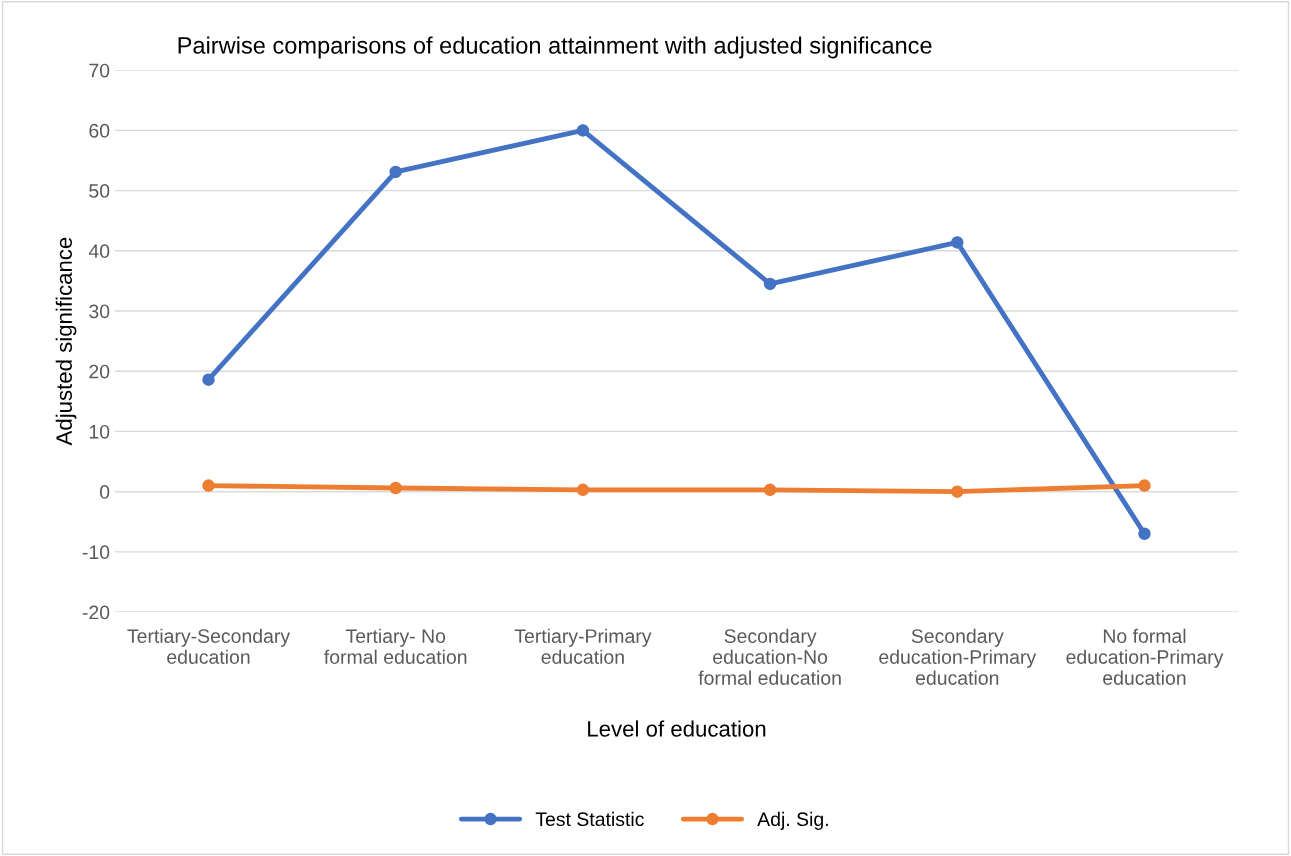 Image resolution: width=1291 pixels, height=856 pixels. Describe the element at coordinates (769, 656) in the screenshot. I see `x-tick-label: Secondary education-No formal education` at that location.